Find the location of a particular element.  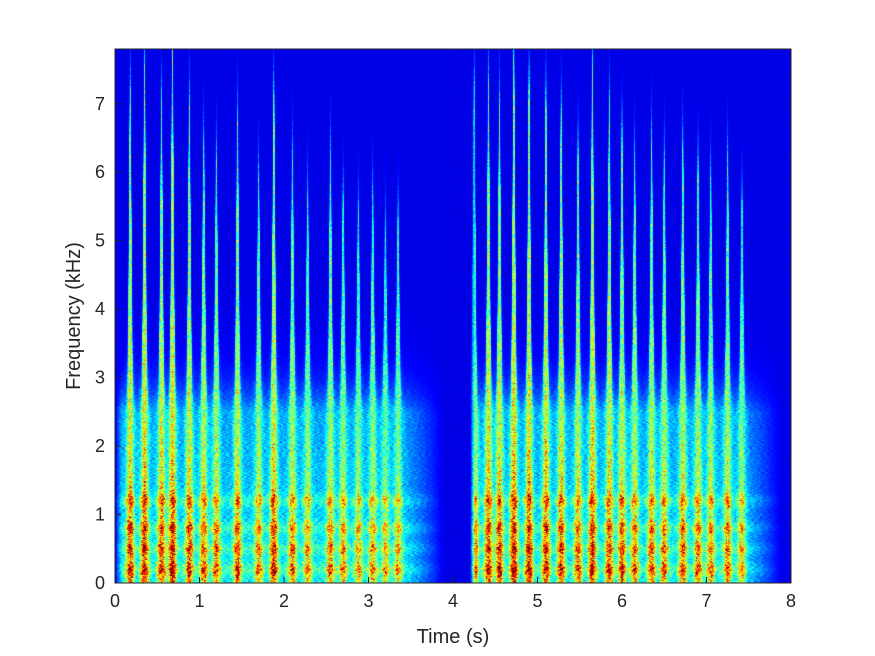

x-axis: 0 1 2 3 4 5 6 7 8 is located at coordinates (453, 594).